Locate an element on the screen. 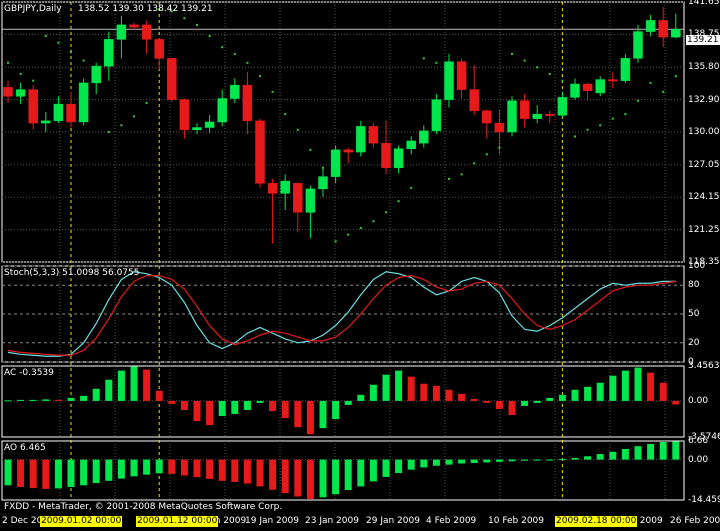 This screenshot has width=720, height=531. time-marker-label: 2009.02.18 00:00 is located at coordinates (596, 521).